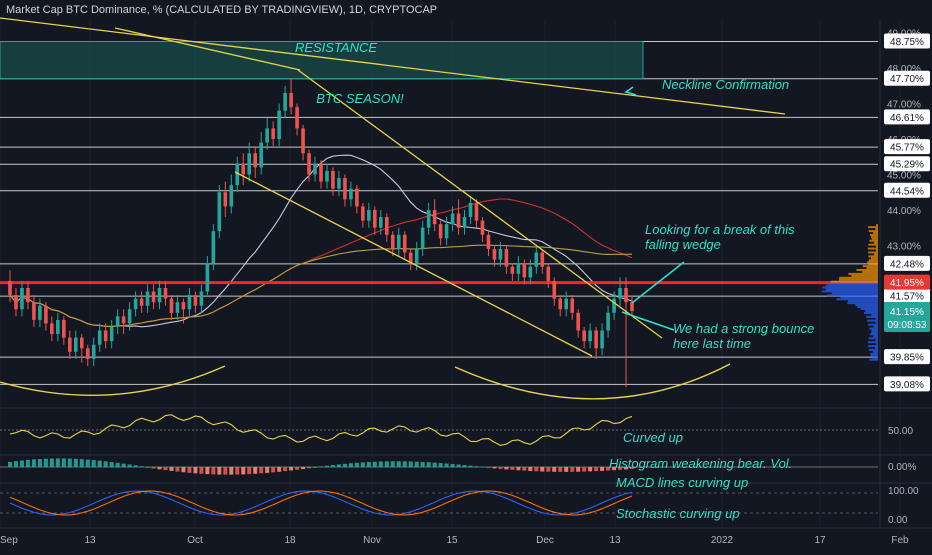  I want to click on stoch-d-line, so click(321, 503).